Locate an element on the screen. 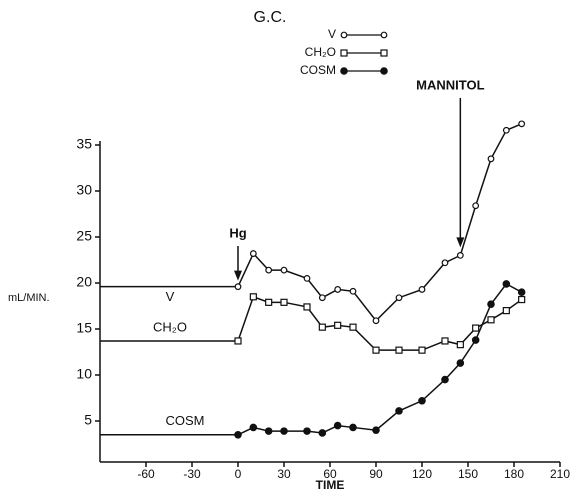  y-tick-label: 10 is located at coordinates (84, 374).